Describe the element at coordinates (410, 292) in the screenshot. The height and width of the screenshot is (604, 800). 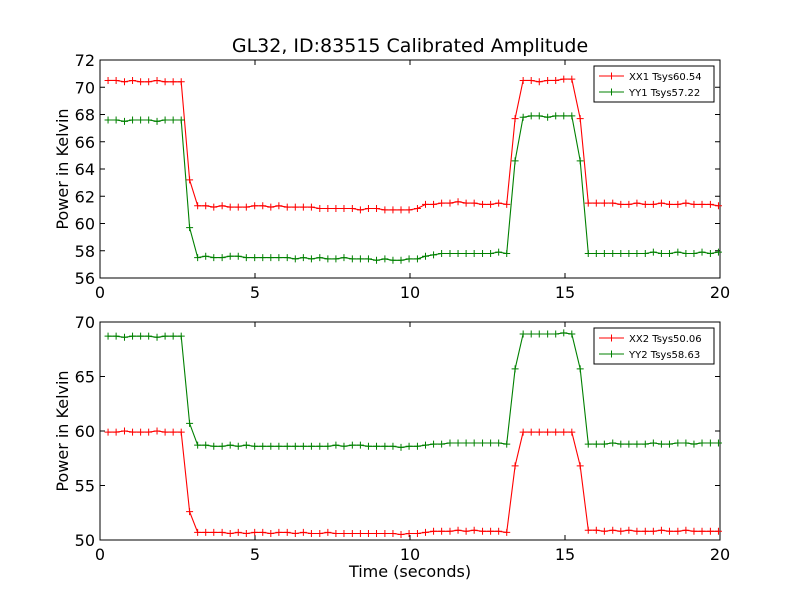
I see `chart1-x-tick-label: 10` at that location.